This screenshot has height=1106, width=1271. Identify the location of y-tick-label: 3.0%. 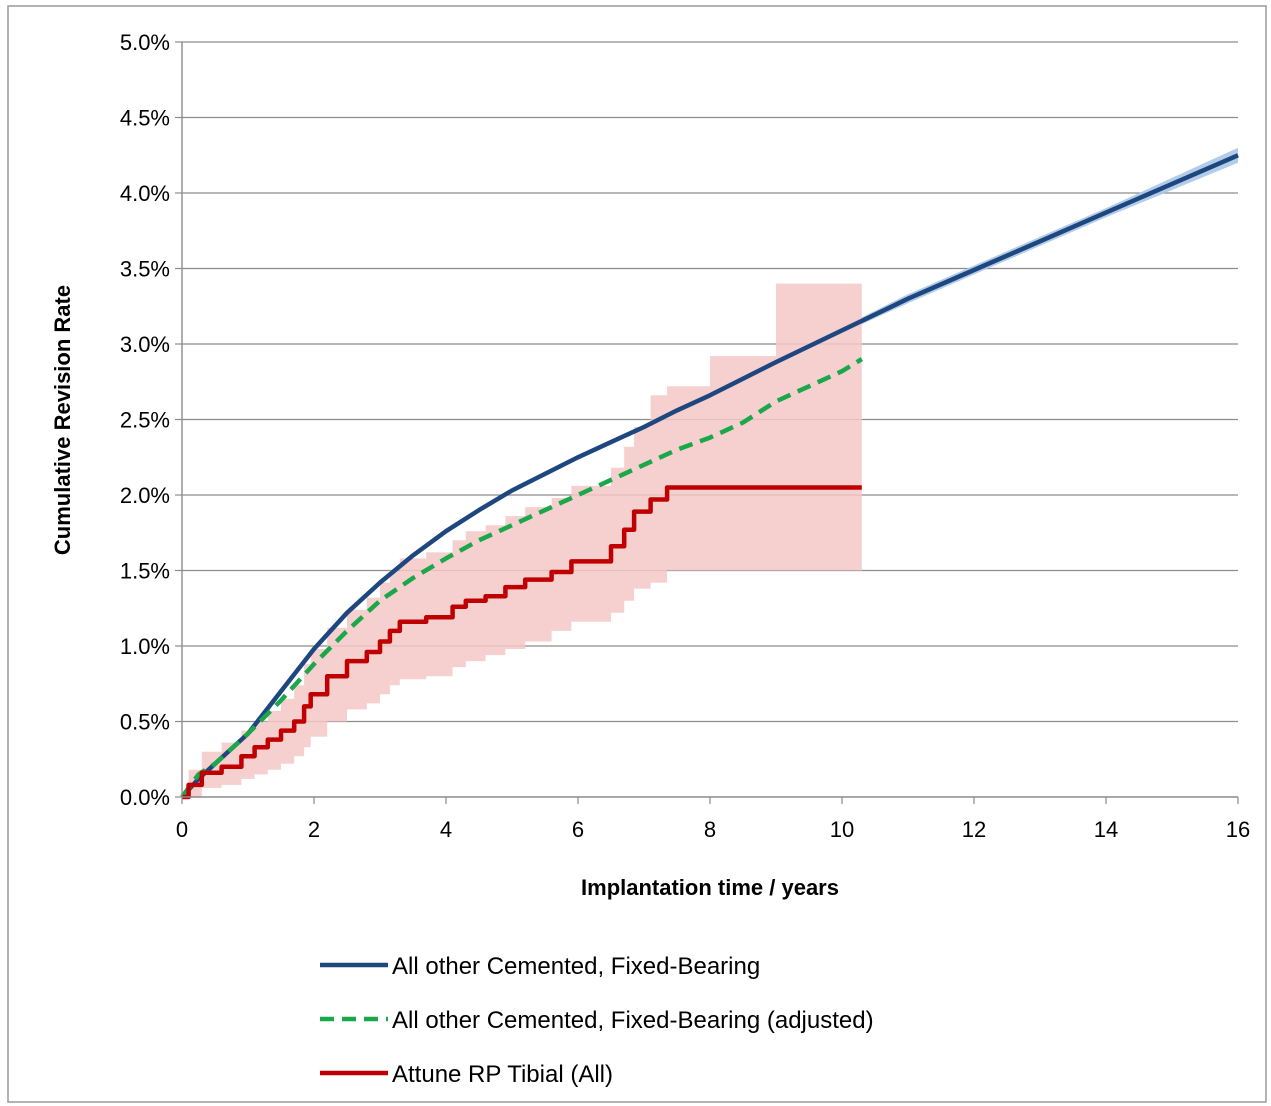
(145, 344).